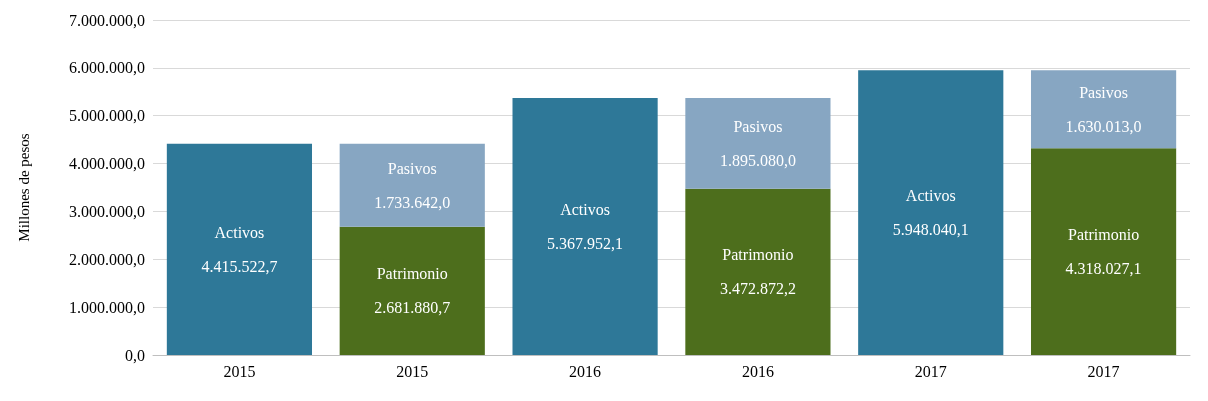  What do you see at coordinates (107, 307) in the screenshot?
I see `y-tick-label: 1.000.000,0` at bounding box center [107, 307].